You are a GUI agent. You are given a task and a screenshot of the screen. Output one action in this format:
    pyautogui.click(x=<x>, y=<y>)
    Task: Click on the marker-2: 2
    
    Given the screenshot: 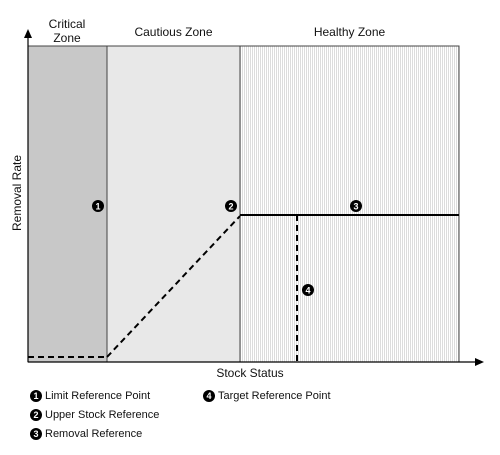 What is the action you would take?
    pyautogui.click(x=231, y=206)
    